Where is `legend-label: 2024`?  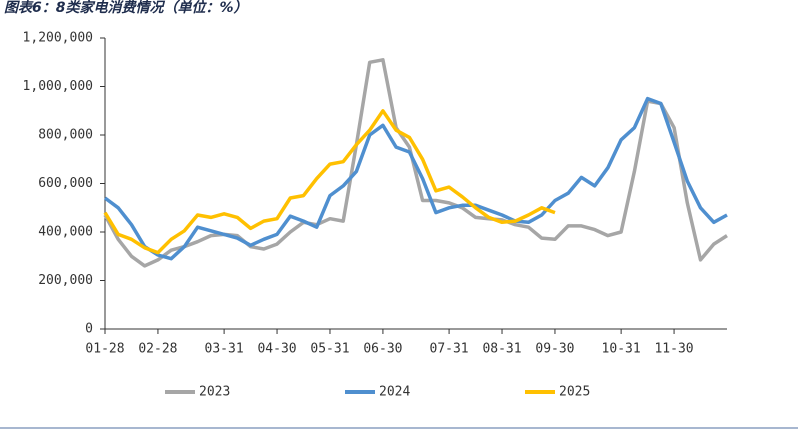
legend-label: 2024 is located at coordinates (394, 392).